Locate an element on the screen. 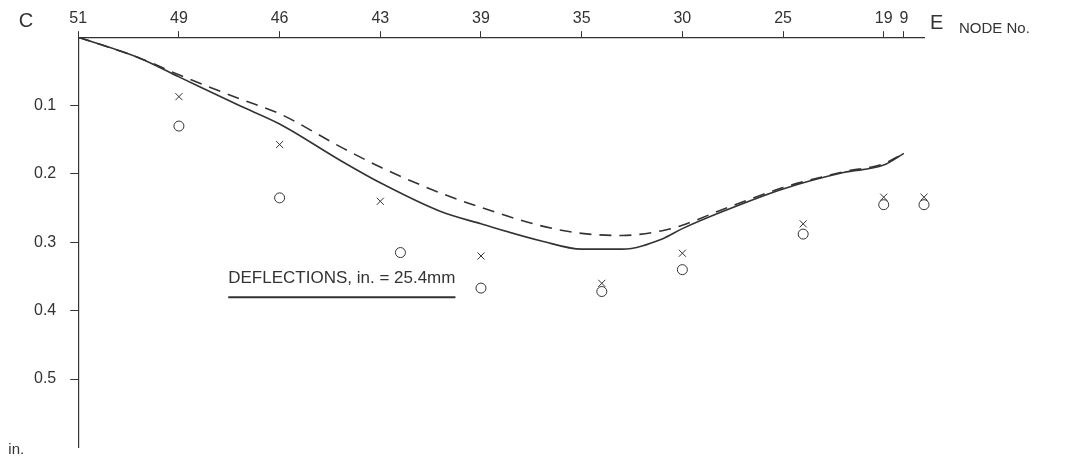 Image resolution: width=1074 pixels, height=471 pixels. y-tick-label: 0.1 is located at coordinates (45, 104).